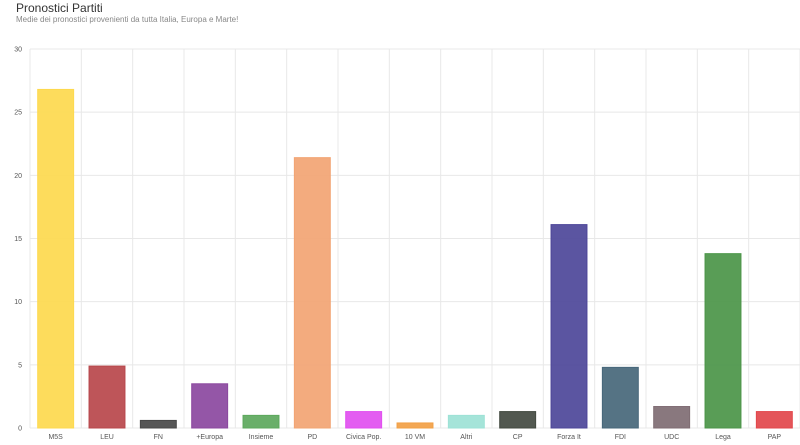 The image size is (800, 445). What do you see at coordinates (107, 437) in the screenshot?
I see `x-tick-label: LEU` at bounding box center [107, 437].